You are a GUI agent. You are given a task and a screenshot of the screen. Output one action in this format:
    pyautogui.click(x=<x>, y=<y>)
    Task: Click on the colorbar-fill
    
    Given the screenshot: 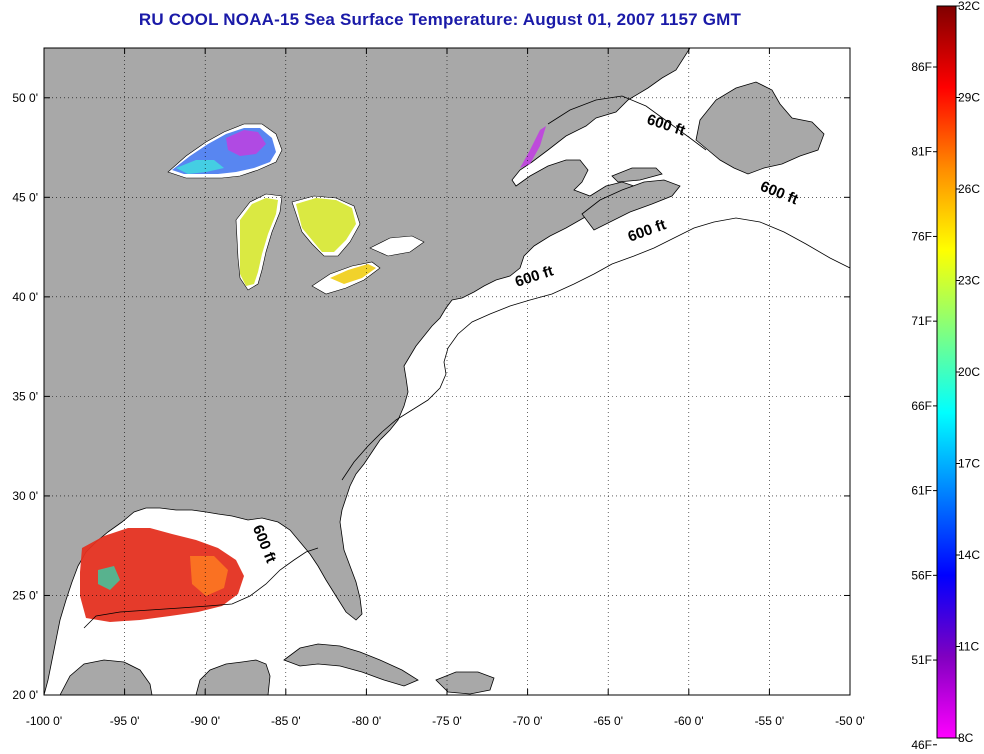 What is the action you would take?
    pyautogui.click(x=946, y=372)
    